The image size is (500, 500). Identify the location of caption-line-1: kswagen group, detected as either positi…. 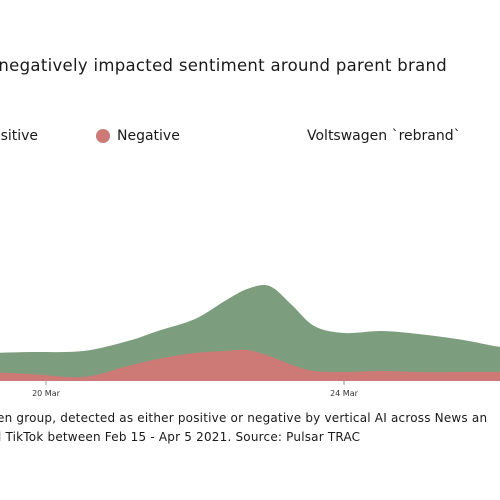
(244, 418).